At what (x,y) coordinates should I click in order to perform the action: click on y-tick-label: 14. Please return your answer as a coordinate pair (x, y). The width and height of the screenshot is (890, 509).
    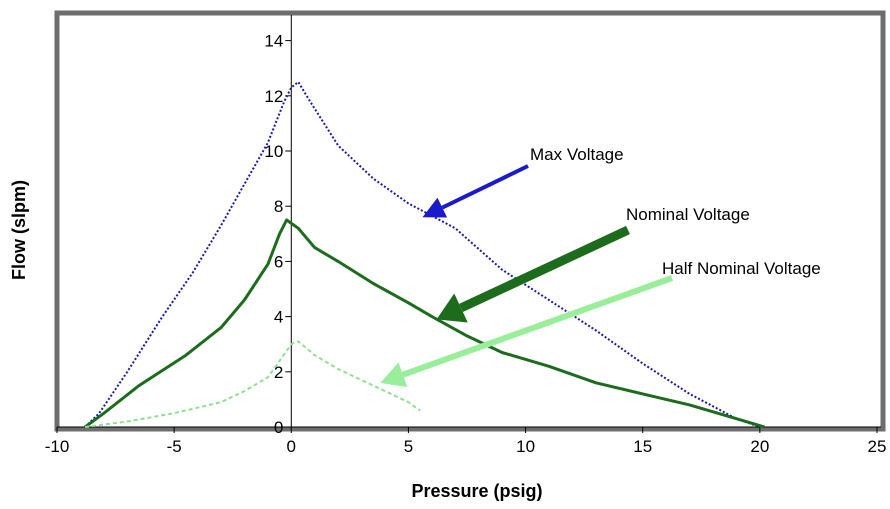
    Looking at the image, I should click on (273, 41).